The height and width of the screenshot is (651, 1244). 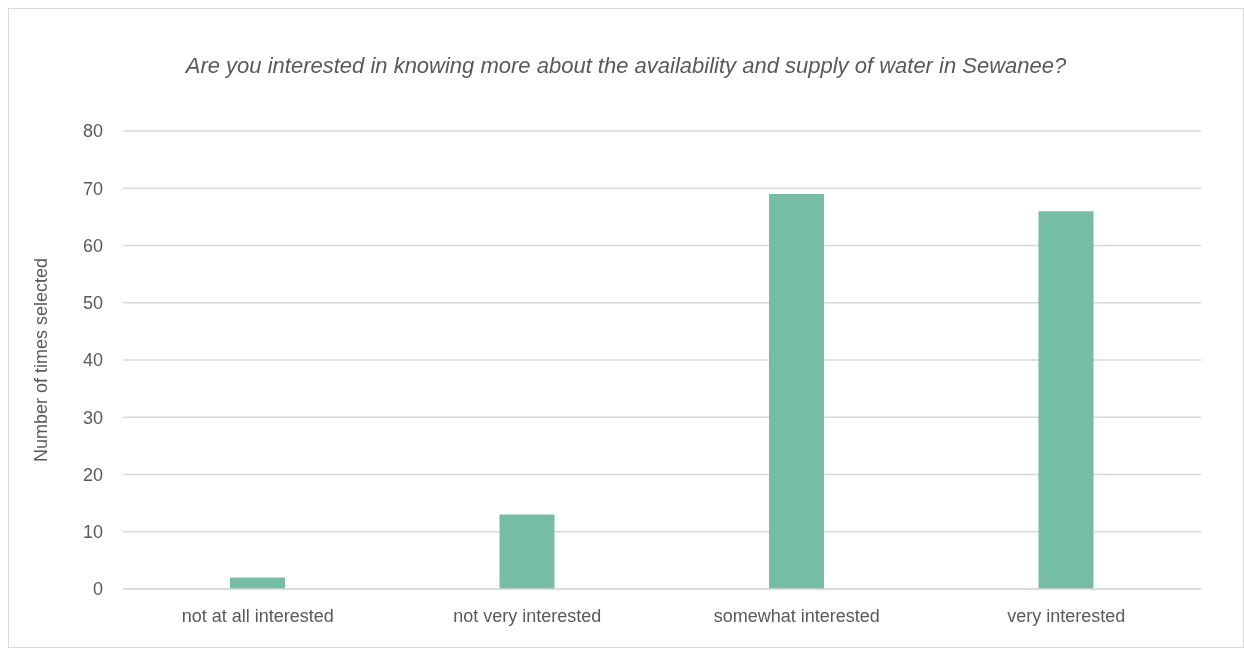 What do you see at coordinates (796, 615) in the screenshot?
I see `x-tick-label: somewhat interested` at bounding box center [796, 615].